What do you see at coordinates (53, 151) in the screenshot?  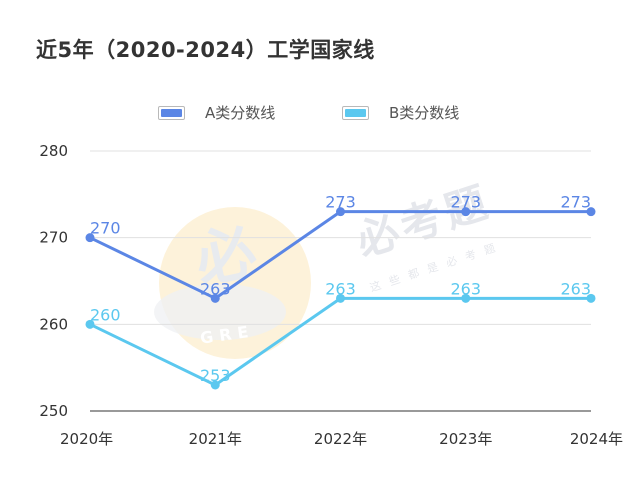 I see `y-tick-label: 280` at bounding box center [53, 151].